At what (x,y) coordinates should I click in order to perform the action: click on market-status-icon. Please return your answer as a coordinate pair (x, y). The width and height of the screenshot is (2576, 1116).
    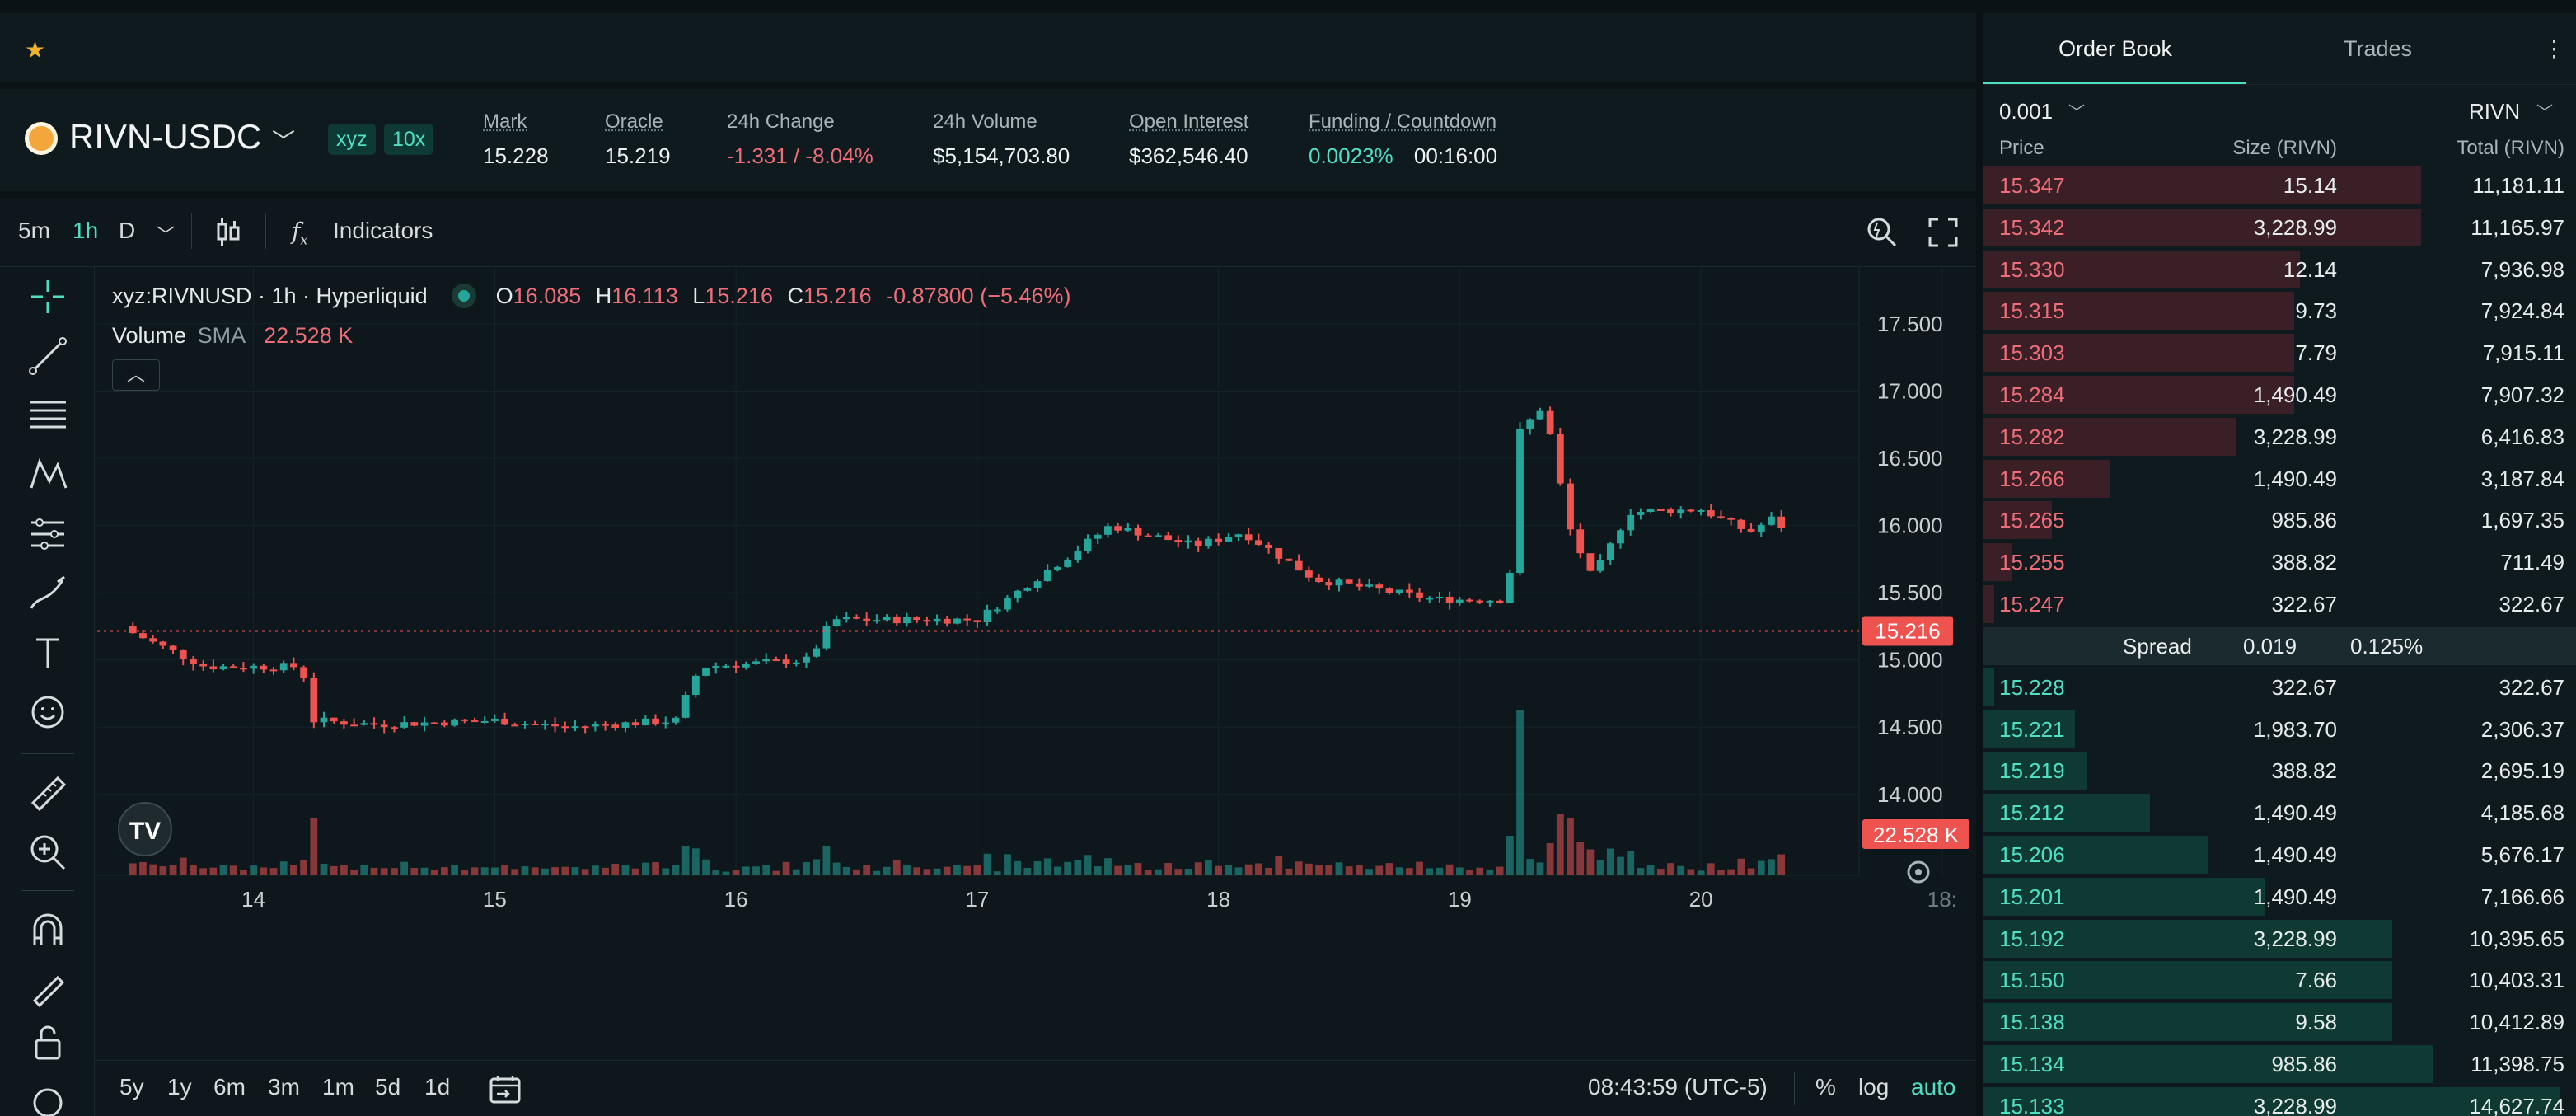
    Looking at the image, I should click on (464, 296).